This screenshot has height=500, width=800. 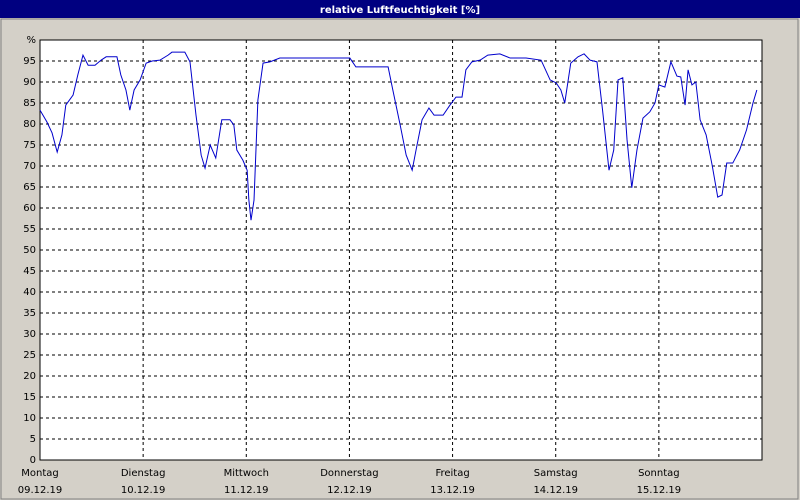 What do you see at coordinates (143, 473) in the screenshot?
I see `x-tick-label: Dienstag` at bounding box center [143, 473].